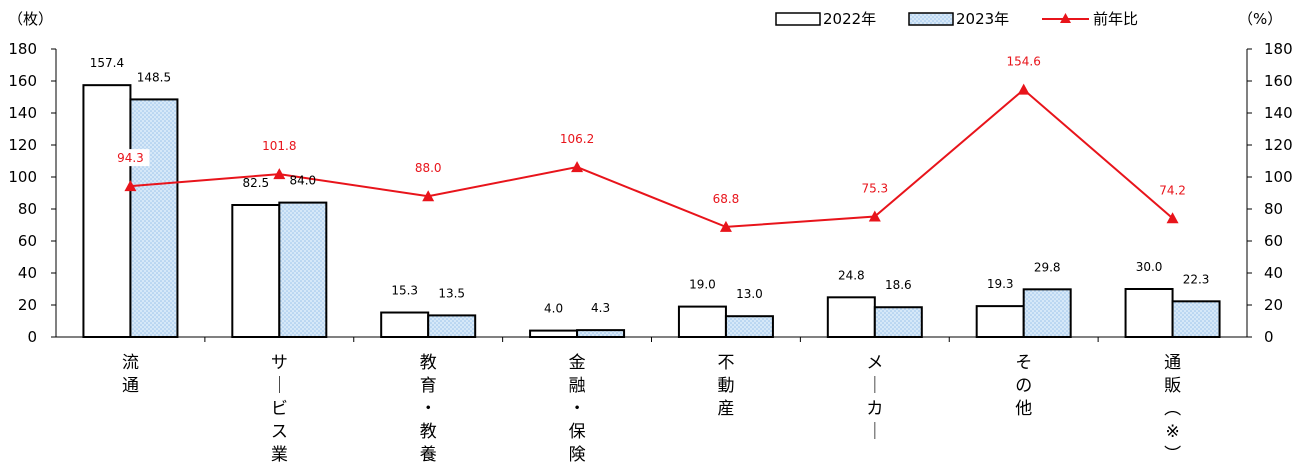 The image size is (1295, 463). Describe the element at coordinates (302, 181) in the screenshot. I see `bar-value-2023: 84.0` at that location.